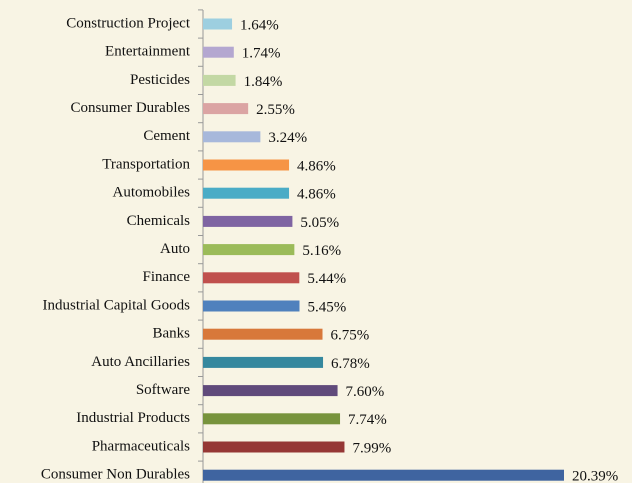  What do you see at coordinates (350, 364) in the screenshot?
I see `value-label: 6.78%` at bounding box center [350, 364].